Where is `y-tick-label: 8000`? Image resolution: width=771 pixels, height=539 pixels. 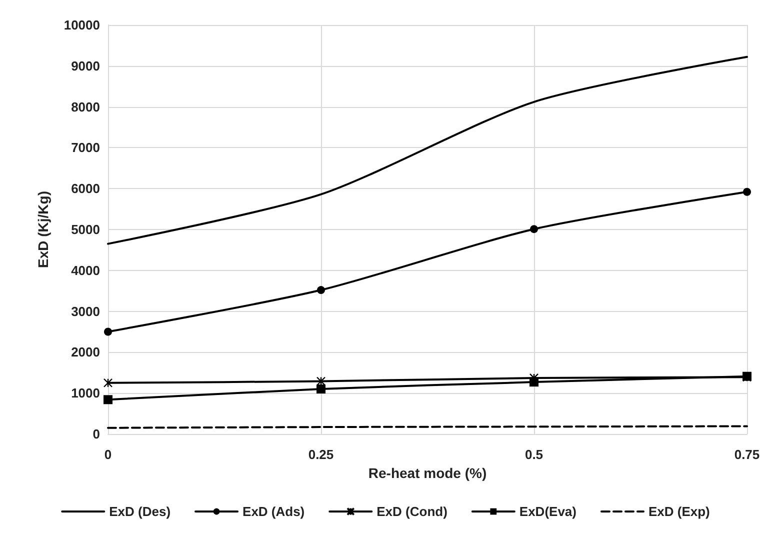 y-tick-label: 8000 is located at coordinates (85, 106).